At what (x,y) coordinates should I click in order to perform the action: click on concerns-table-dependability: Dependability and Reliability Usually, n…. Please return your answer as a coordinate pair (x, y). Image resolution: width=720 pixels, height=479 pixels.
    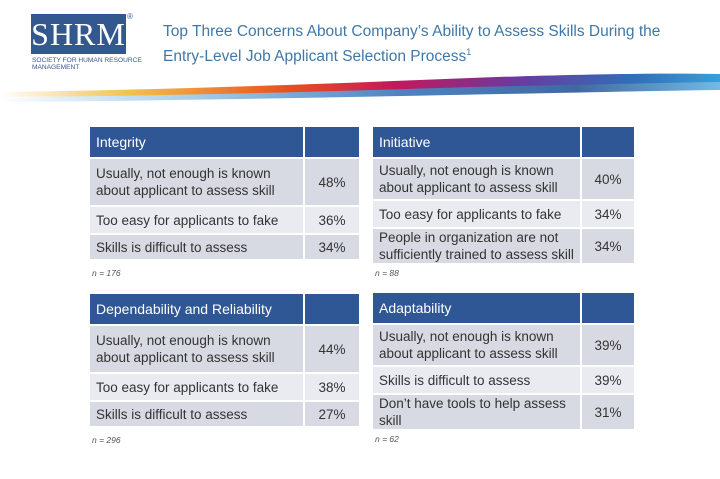
    Looking at the image, I should click on (225, 361).